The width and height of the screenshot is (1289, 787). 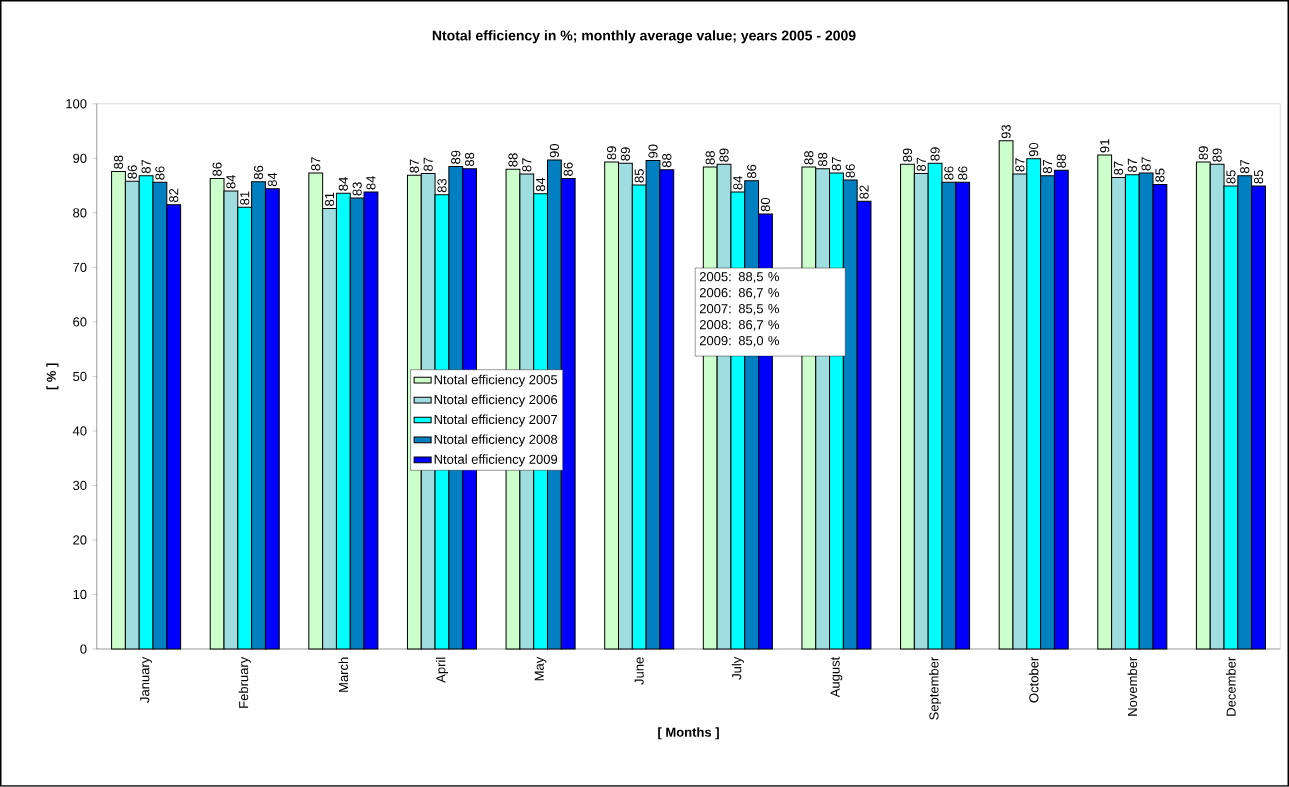 What do you see at coordinates (80, 485) in the screenshot?
I see `y-tick-label: 30` at bounding box center [80, 485].